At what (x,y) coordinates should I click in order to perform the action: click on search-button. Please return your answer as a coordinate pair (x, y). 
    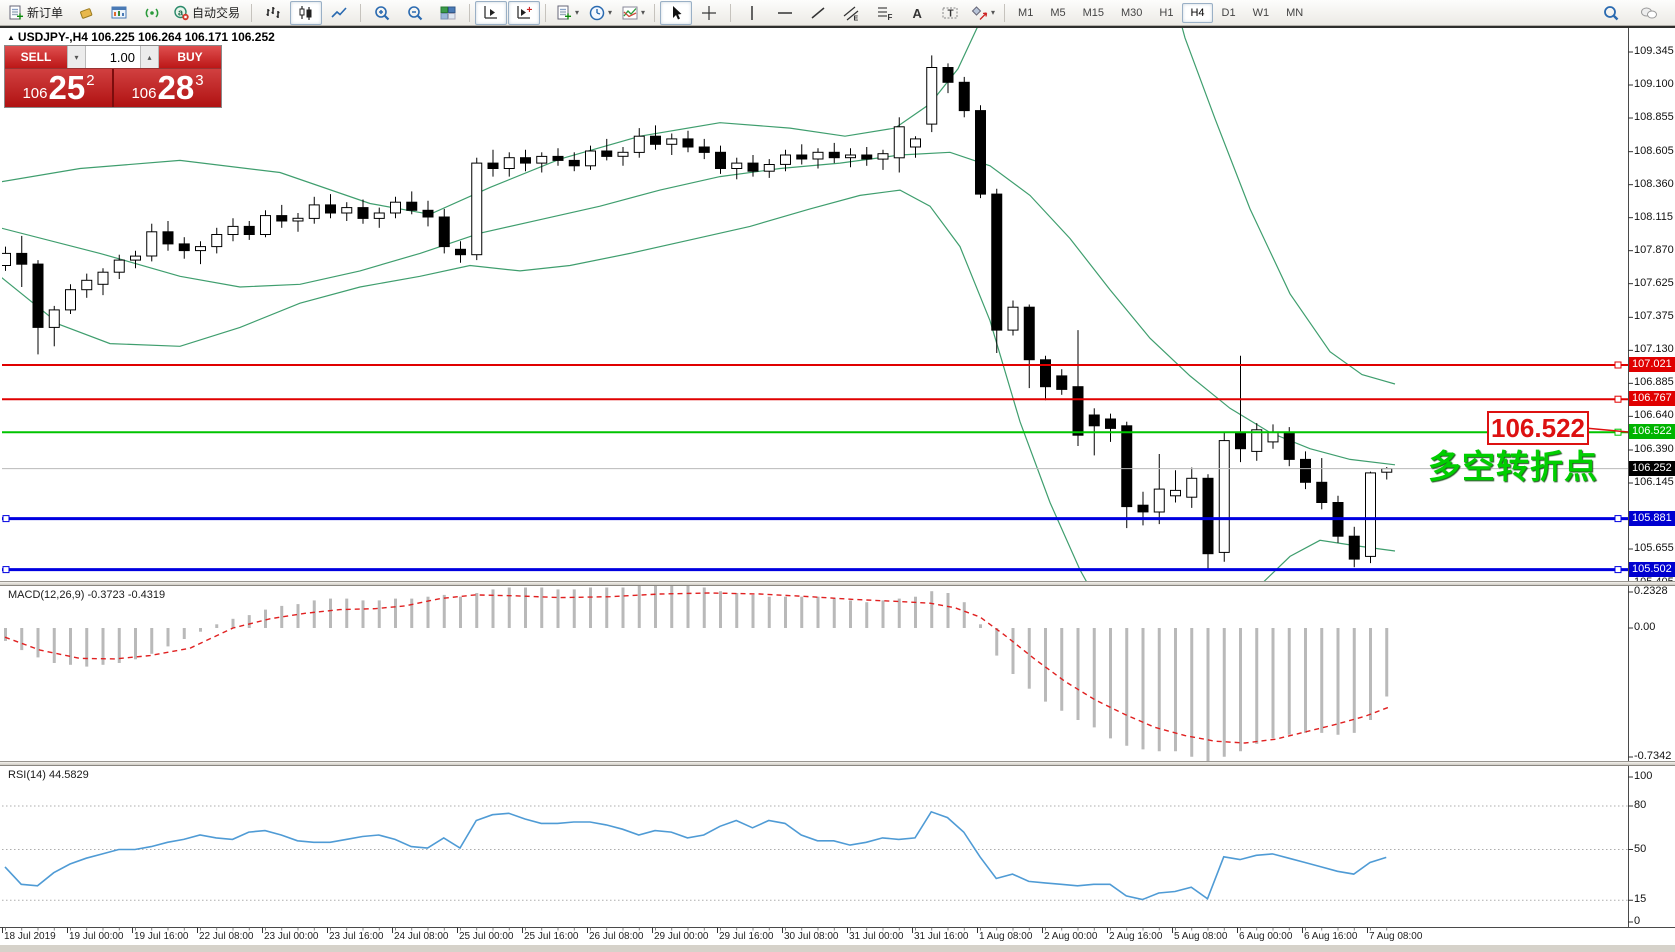
    Looking at the image, I should click on (1611, 13).